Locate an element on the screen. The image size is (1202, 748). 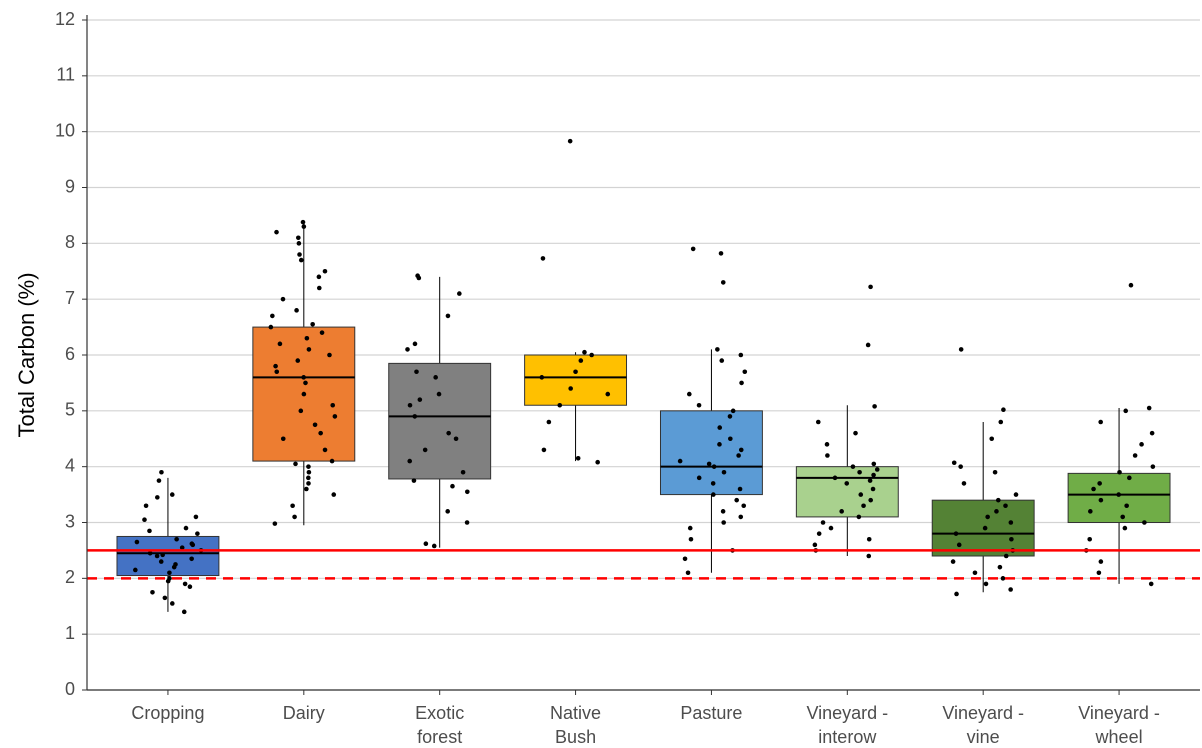
y-tick-label: 6 is located at coordinates (70, 354).